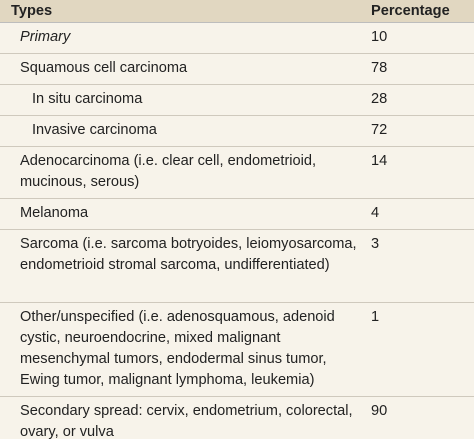 The width and height of the screenshot is (474, 439). Describe the element at coordinates (237, 69) in the screenshot. I see `table-row: Squamous cell carcinoma 78` at that location.